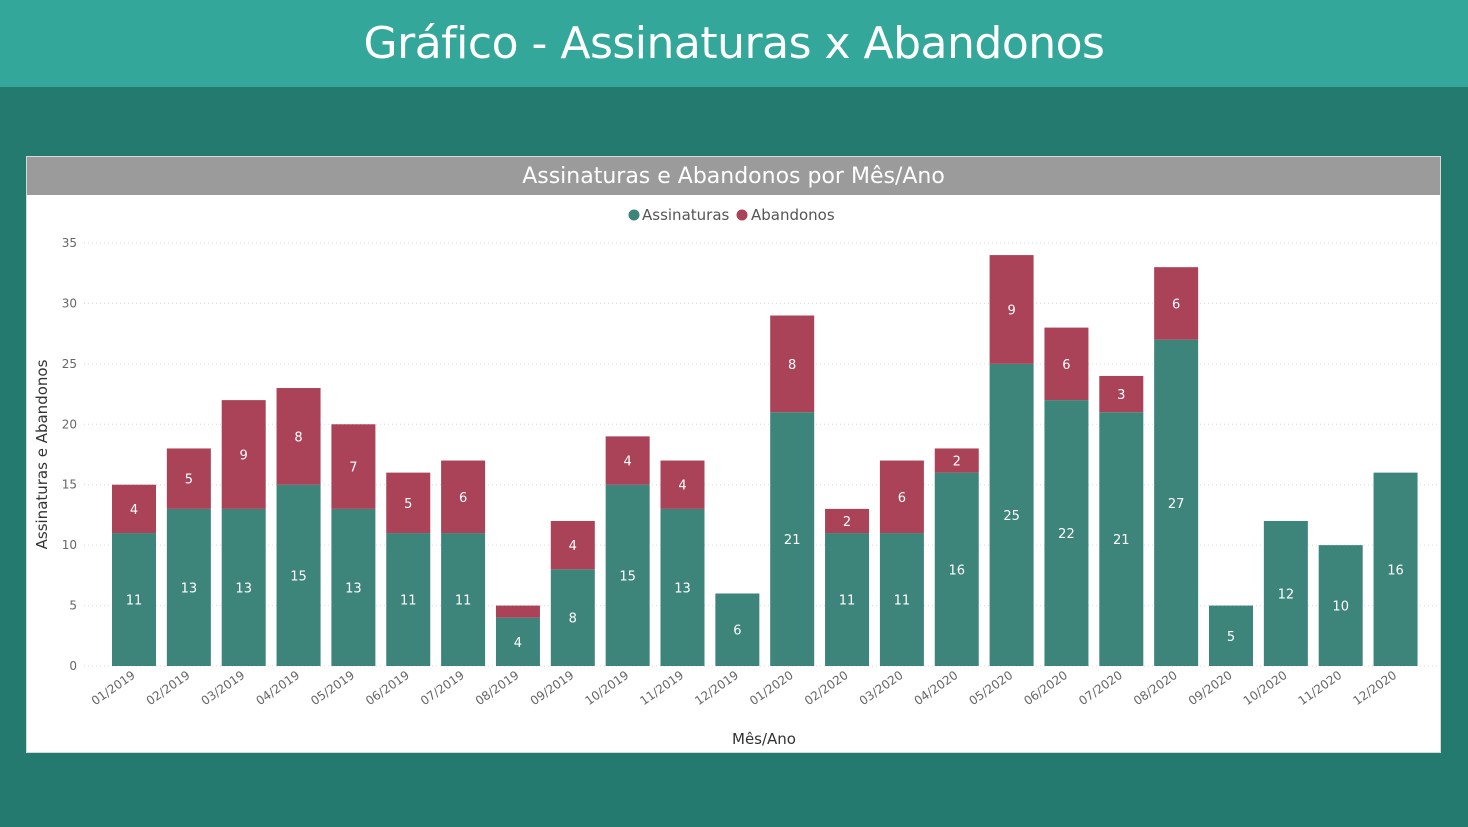 Image resolution: width=1468 pixels, height=827 pixels. Describe the element at coordinates (1155, 688) in the screenshot. I see `x-tick-label: 08/2020` at that location.